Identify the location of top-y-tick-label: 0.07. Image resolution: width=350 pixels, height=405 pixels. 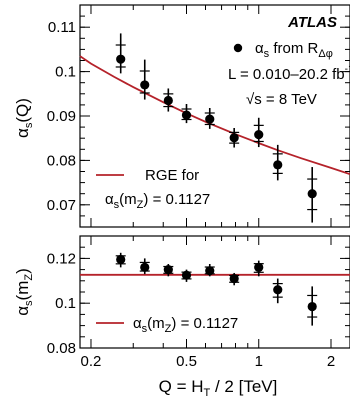
(61, 205).